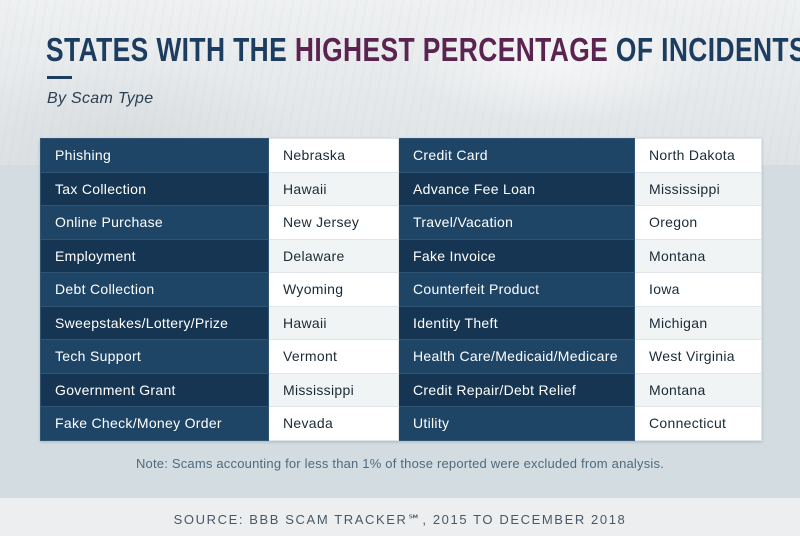  What do you see at coordinates (333, 222) in the screenshot?
I see `state-cell: New Jersey` at bounding box center [333, 222].